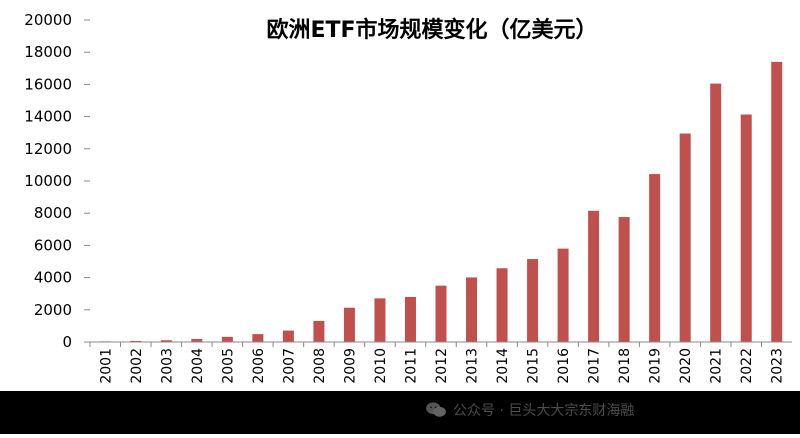  What do you see at coordinates (380, 320) in the screenshot?
I see `bar-2010` at bounding box center [380, 320].